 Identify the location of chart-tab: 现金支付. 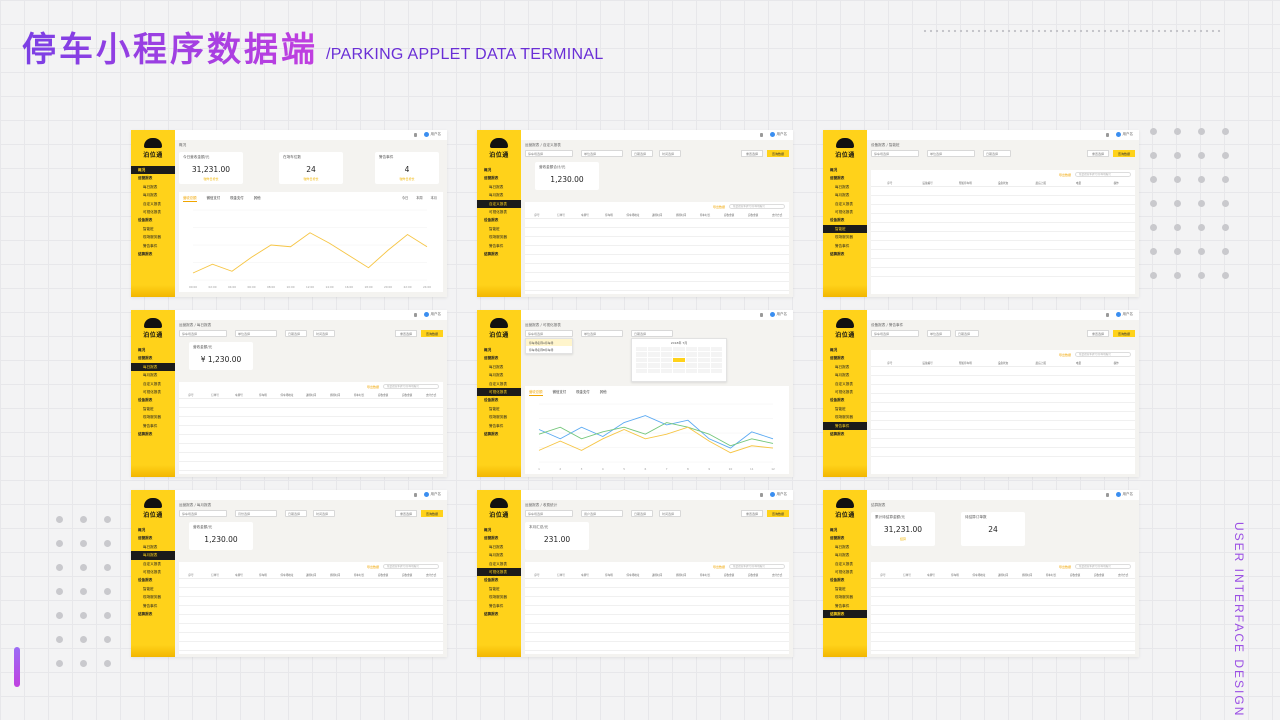
(583, 392).